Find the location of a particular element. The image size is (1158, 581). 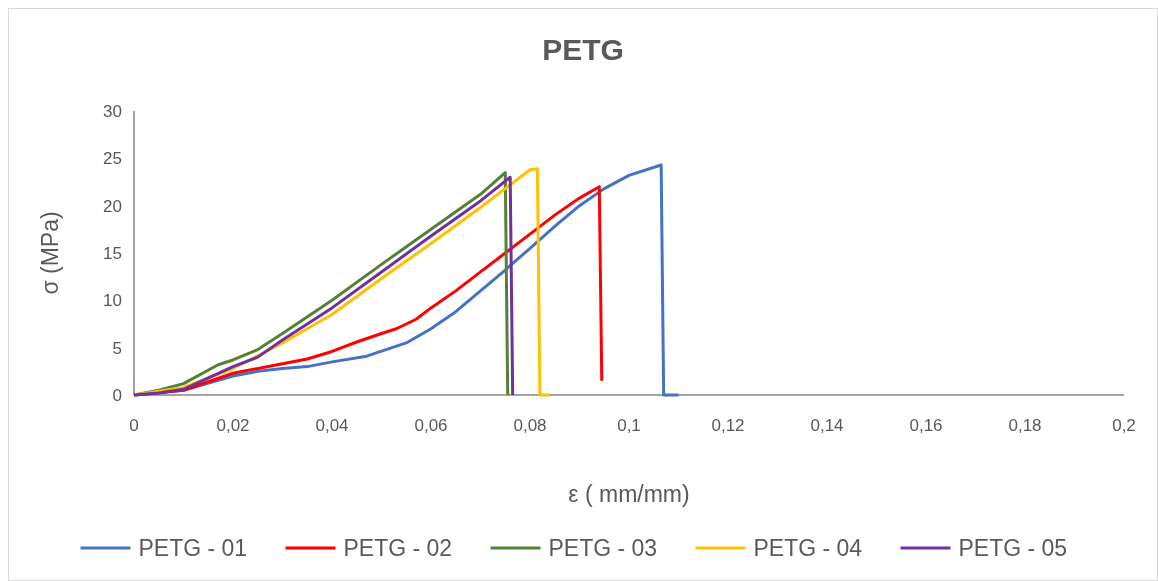

legend-label: PETG - 05 is located at coordinates (1013, 548).